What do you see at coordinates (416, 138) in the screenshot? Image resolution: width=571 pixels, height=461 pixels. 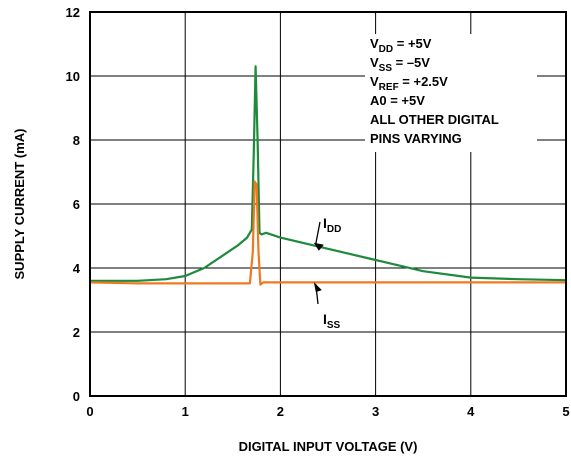 I see `annotation-line: PINS VARYING` at bounding box center [416, 138].